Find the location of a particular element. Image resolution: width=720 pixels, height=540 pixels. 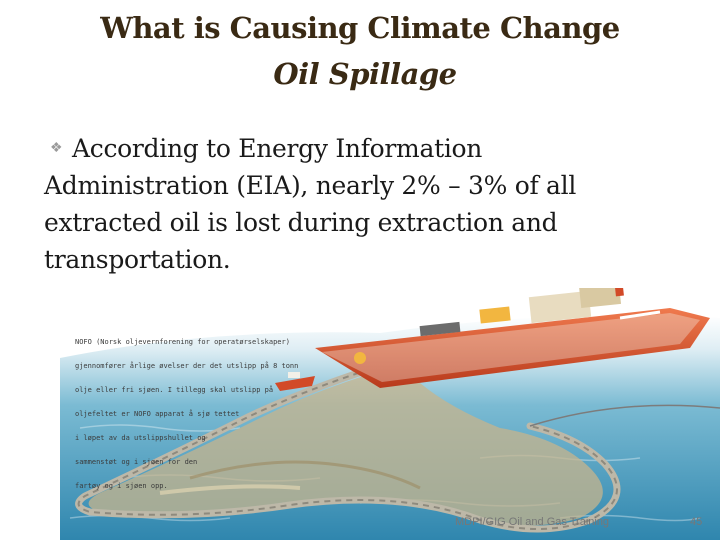

caption-line: i løpet av da utslippshullet og is located at coordinates (140, 438).